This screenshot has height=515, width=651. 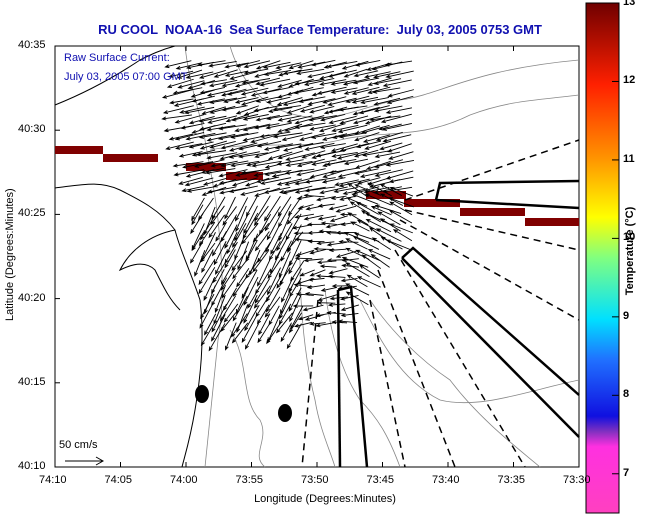 I want to click on colorbar-label: Temperature (°C), so click(x=630, y=251).